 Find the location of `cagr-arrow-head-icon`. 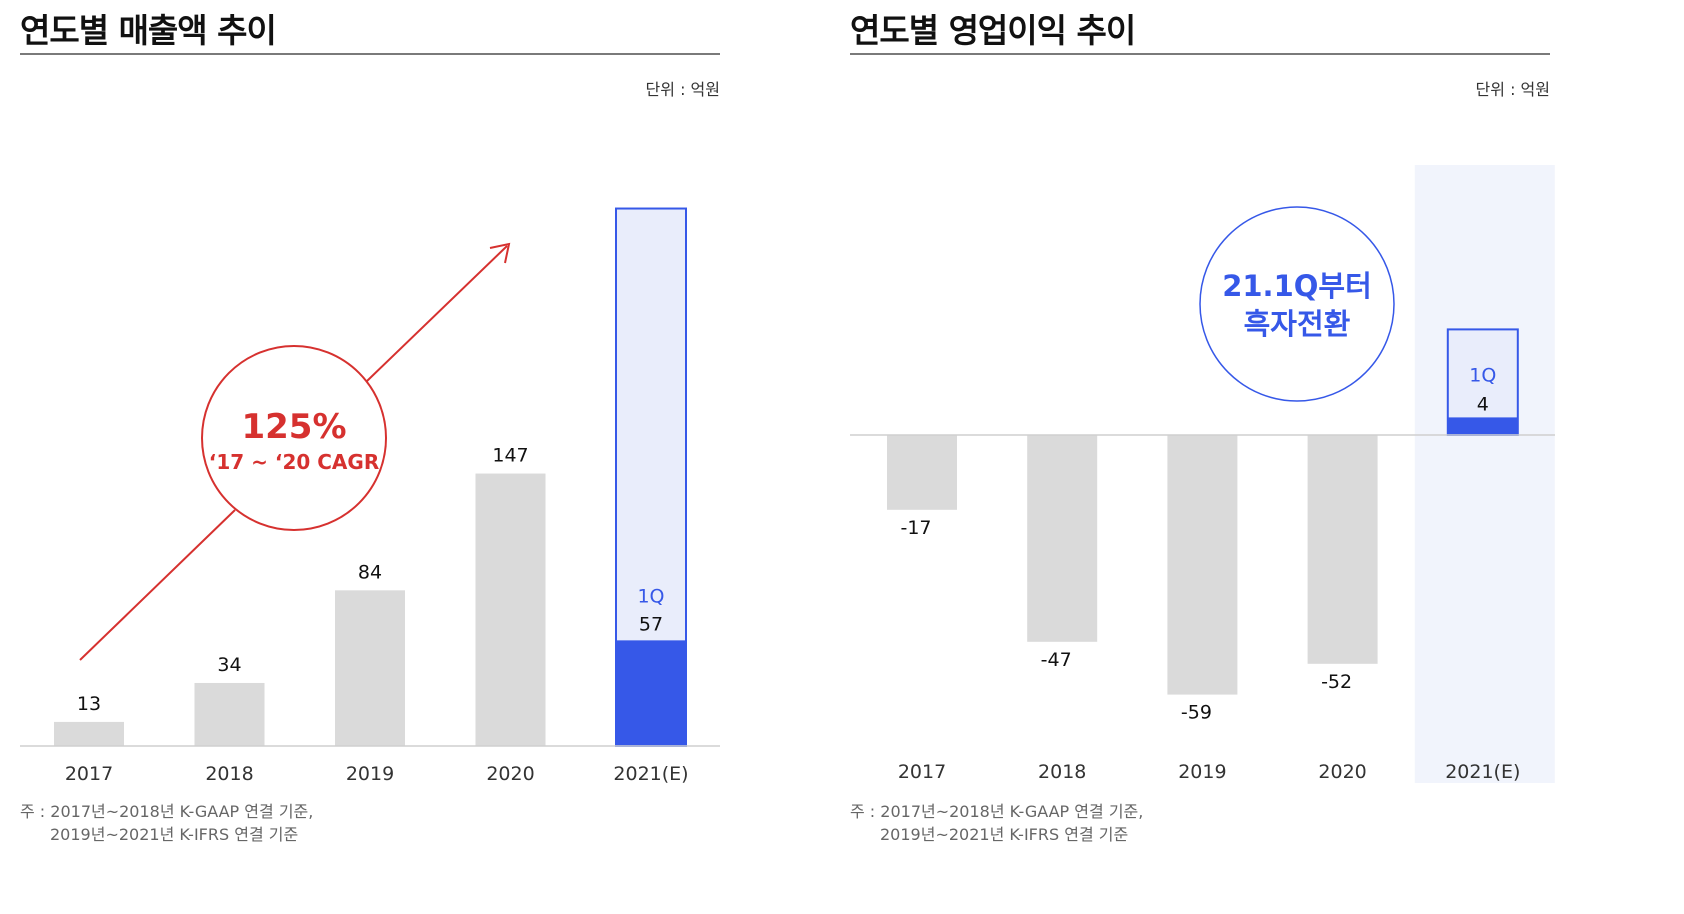

cagr-arrow-head-icon is located at coordinates (500, 253).